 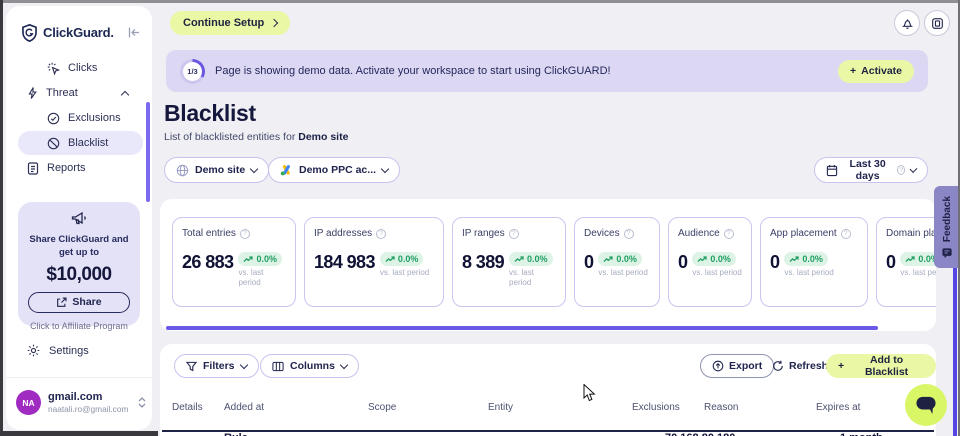 What do you see at coordinates (78, 32) in the screenshot?
I see `brand-name: ClickGuard.` at bounding box center [78, 32].